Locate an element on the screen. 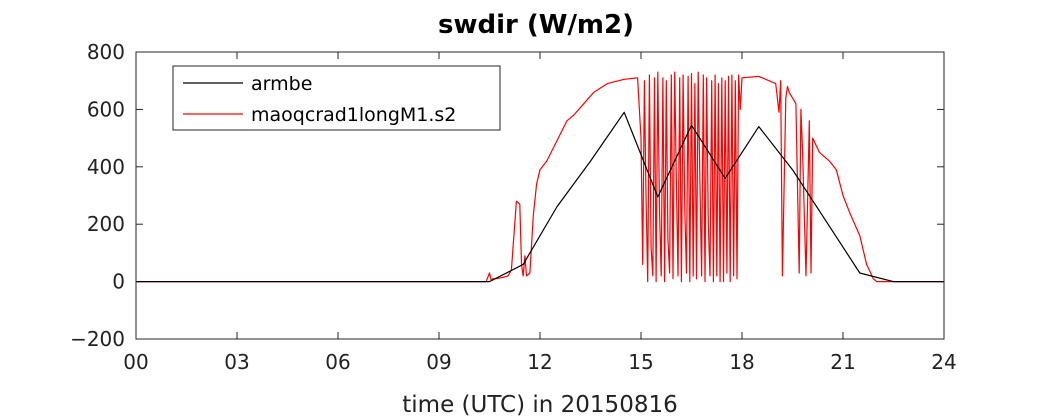 This screenshot has height=417, width=1042. x-tick-label: 15 is located at coordinates (640, 362).